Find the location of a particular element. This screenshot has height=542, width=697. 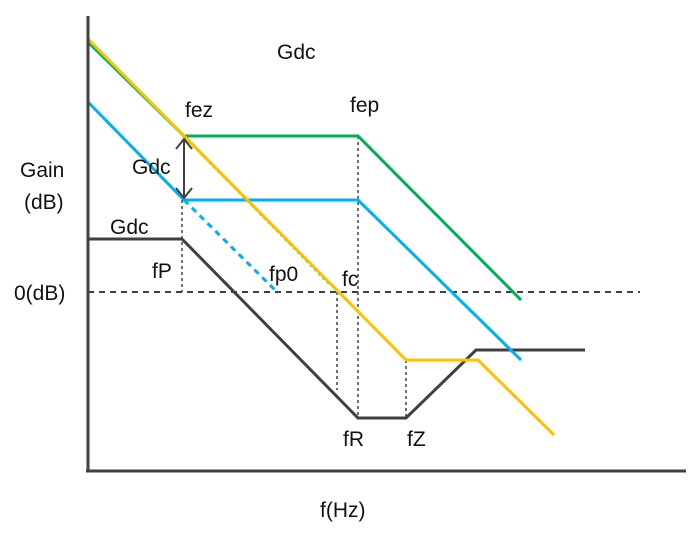

gdc-double-arrow is located at coordinates (184, 168).